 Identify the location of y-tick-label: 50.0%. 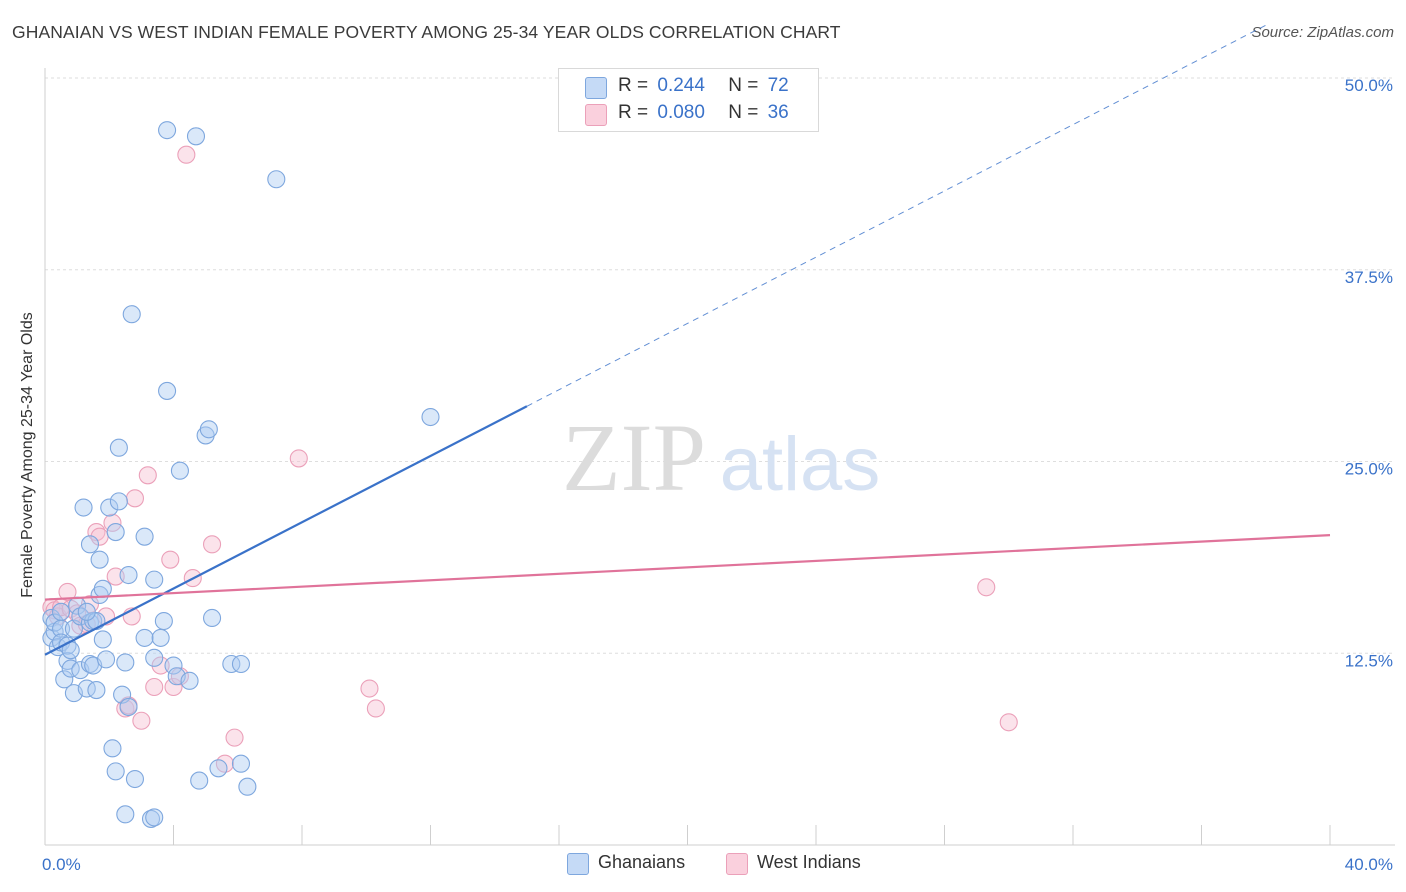
(1369, 85).